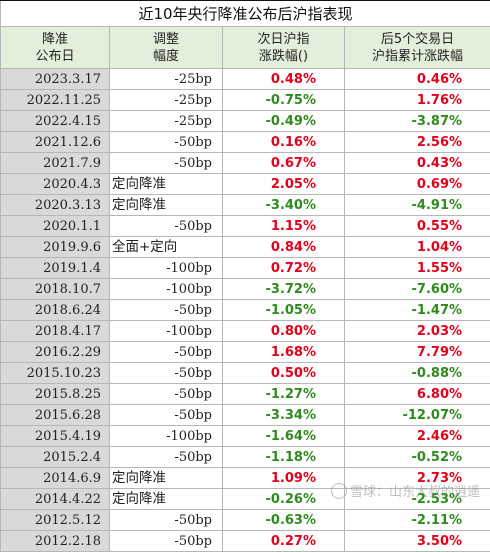  What do you see at coordinates (417, 184) in the screenshot?
I see `five-day-change-cell: 0.69%` at bounding box center [417, 184].